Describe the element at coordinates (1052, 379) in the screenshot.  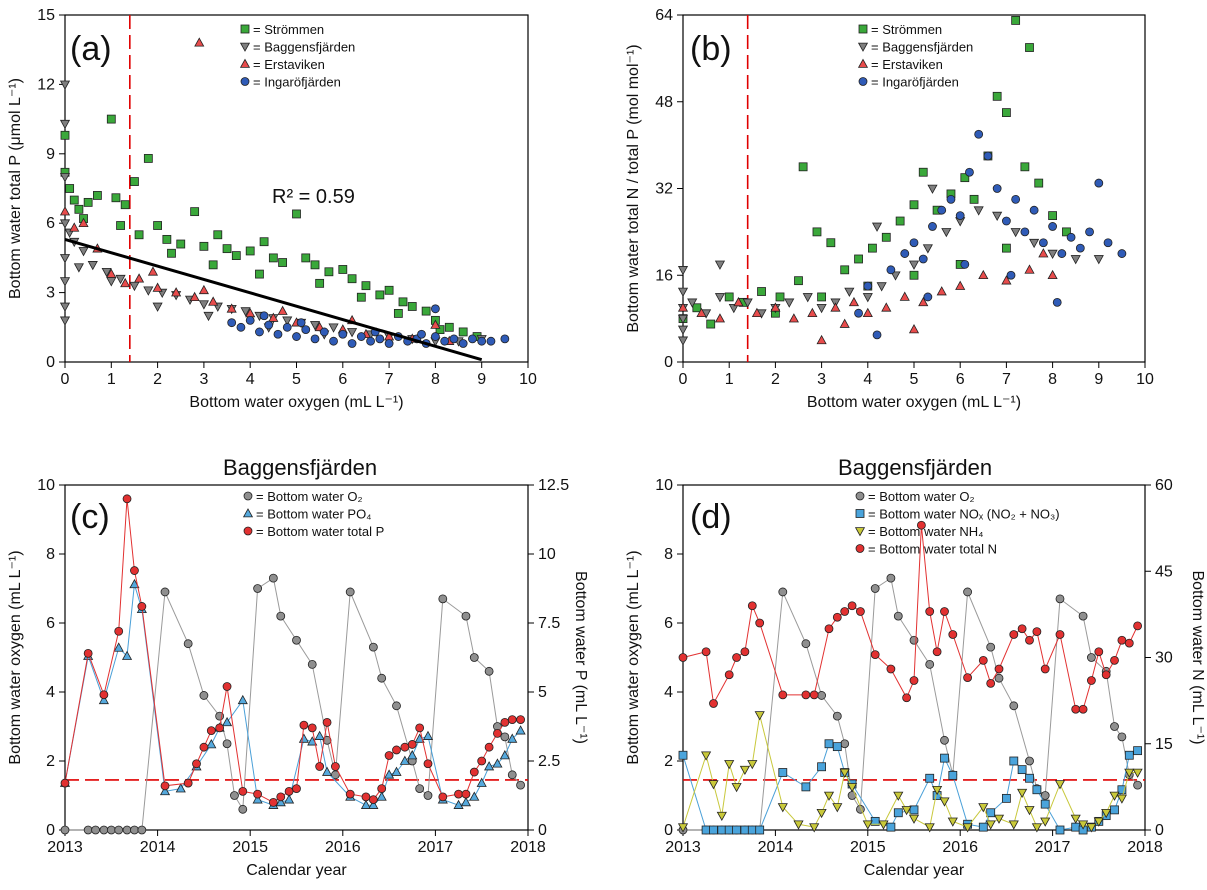
I see `panel-b-xtick-label: 8` at that location.